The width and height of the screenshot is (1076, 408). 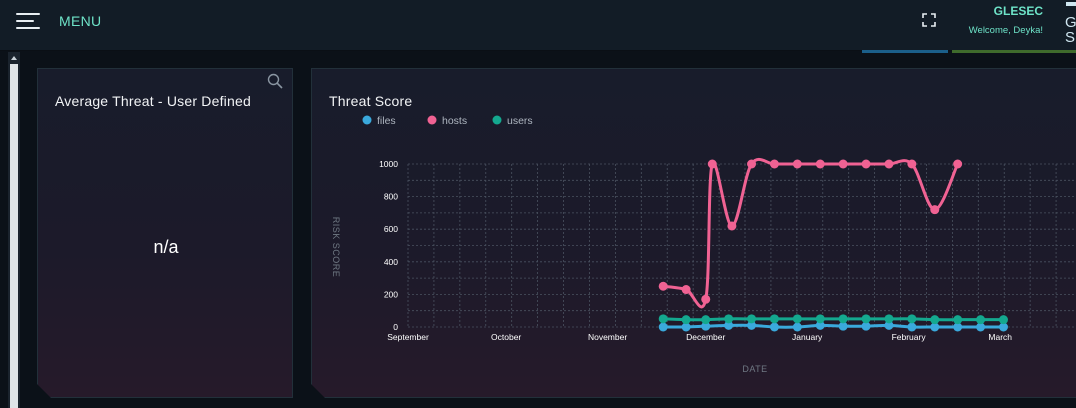 I want to click on search-icon, so click(x=275, y=81).